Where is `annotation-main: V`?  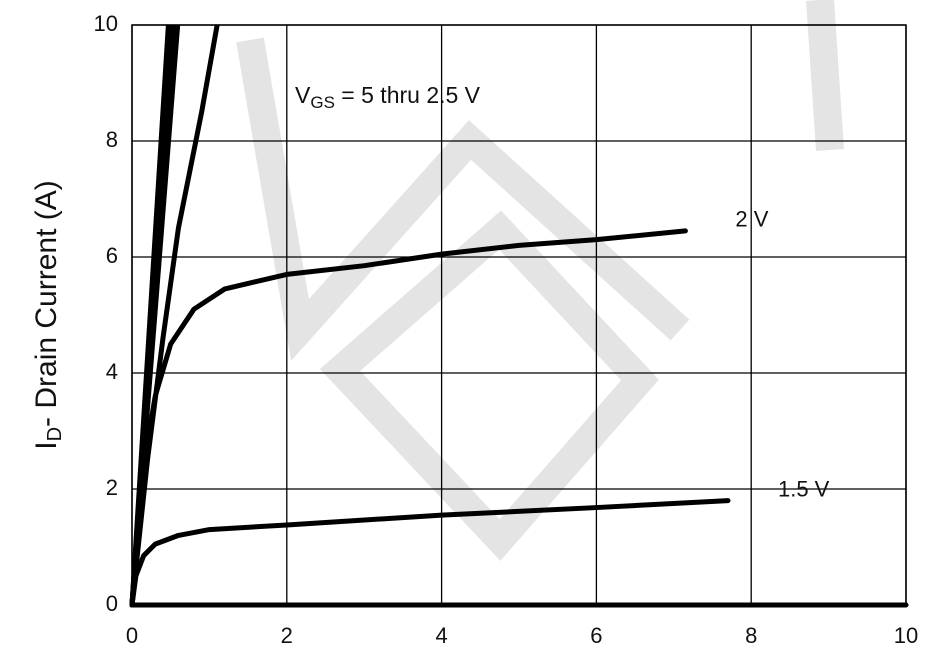 annotation-main: V is located at coordinates (303, 95).